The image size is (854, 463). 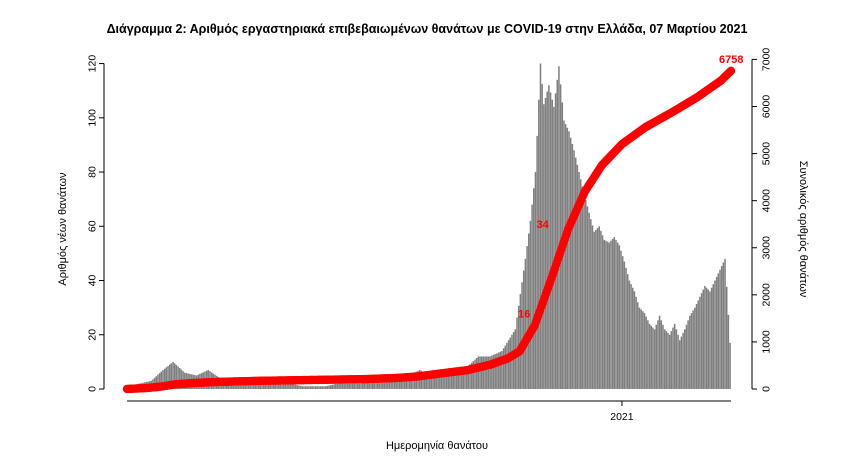 What do you see at coordinates (767, 60) in the screenshot?
I see `y-right-tick-label: 7000` at bounding box center [767, 60].